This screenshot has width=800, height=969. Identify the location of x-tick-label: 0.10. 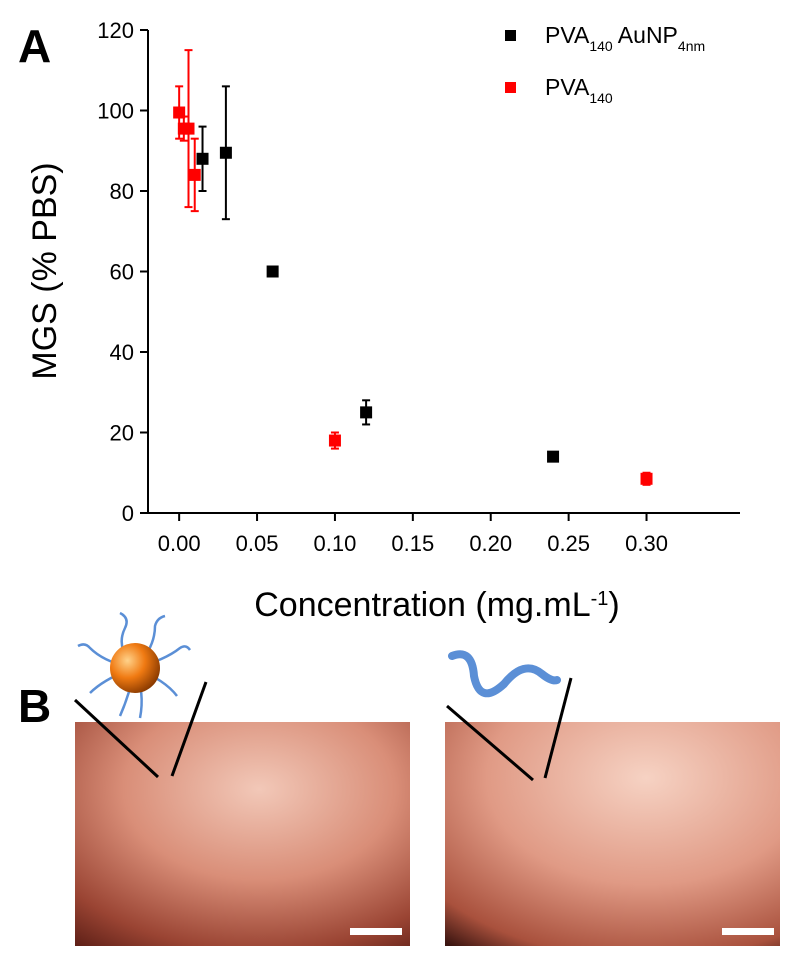
(335, 543).